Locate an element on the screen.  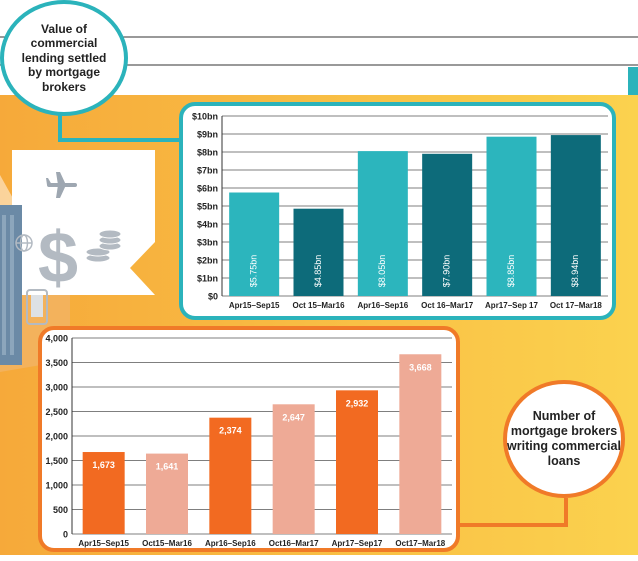
chart1-y-tick-label: $9bn is located at coordinates (207, 135).